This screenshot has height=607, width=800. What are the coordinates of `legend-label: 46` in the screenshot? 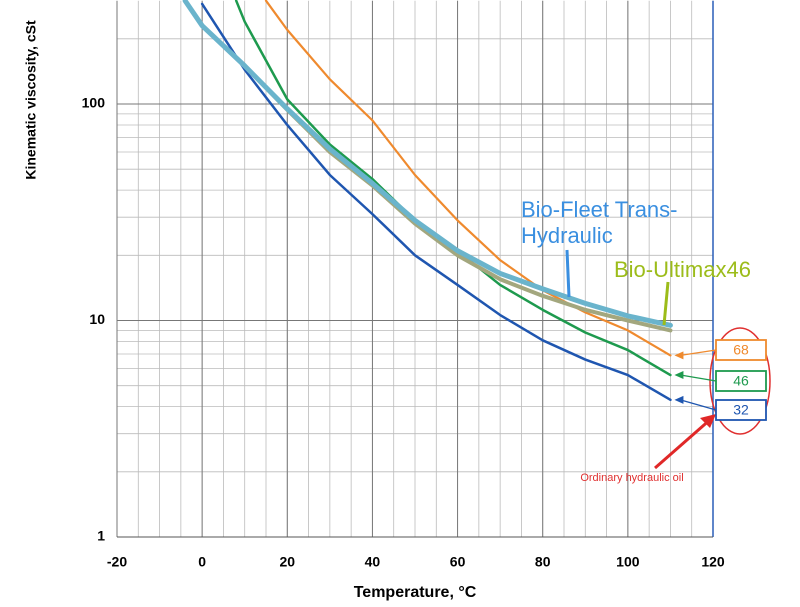 It's located at (741, 381).